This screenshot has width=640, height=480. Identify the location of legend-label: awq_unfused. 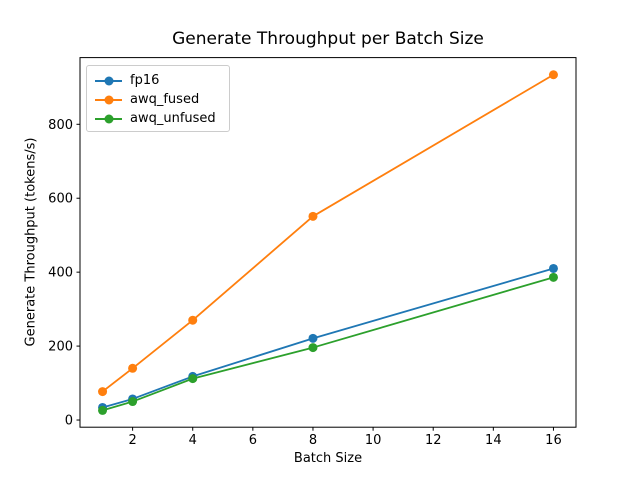
(173, 118).